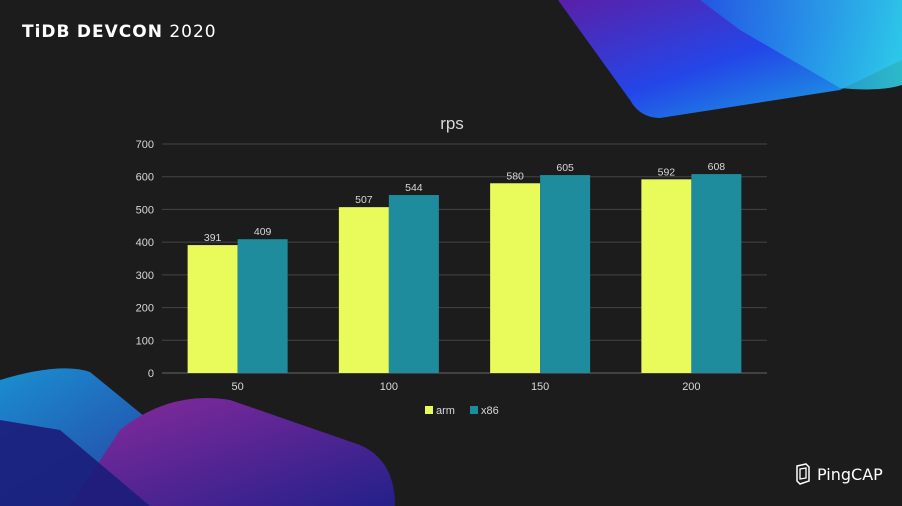 This screenshot has width=902, height=506. What do you see at coordinates (213, 238) in the screenshot?
I see `data-label: 391` at bounding box center [213, 238].